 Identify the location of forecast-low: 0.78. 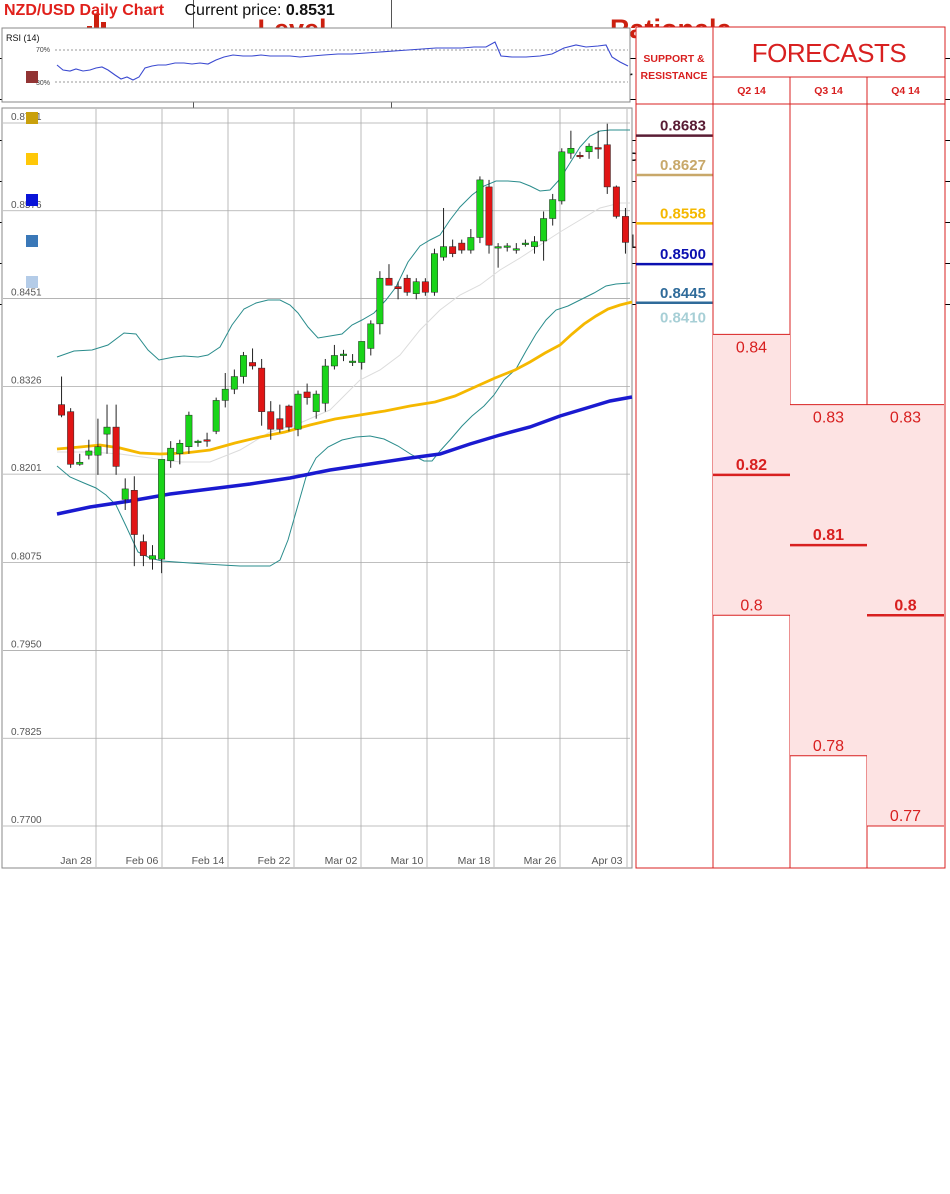
(828, 746).